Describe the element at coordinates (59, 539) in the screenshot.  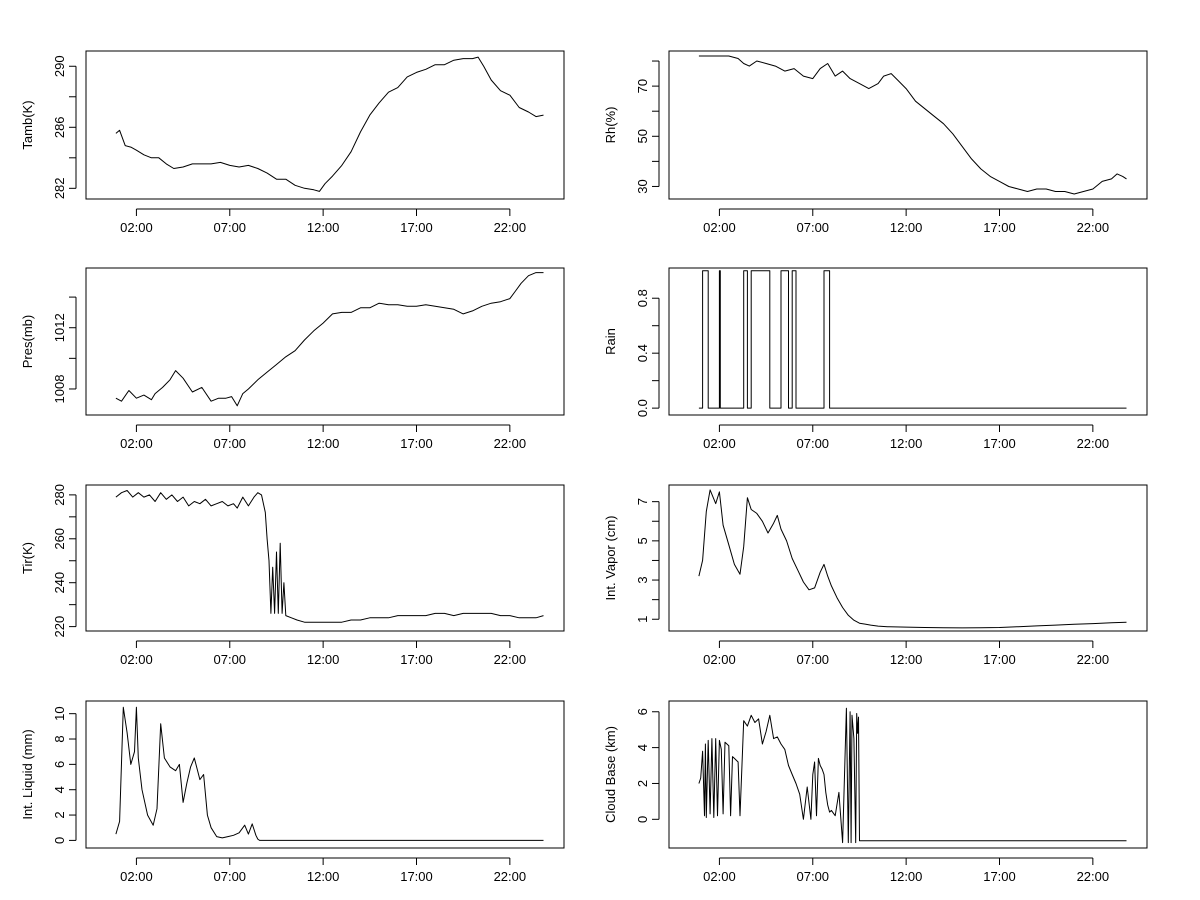
I see `tir-y-tick-label: 260` at that location.